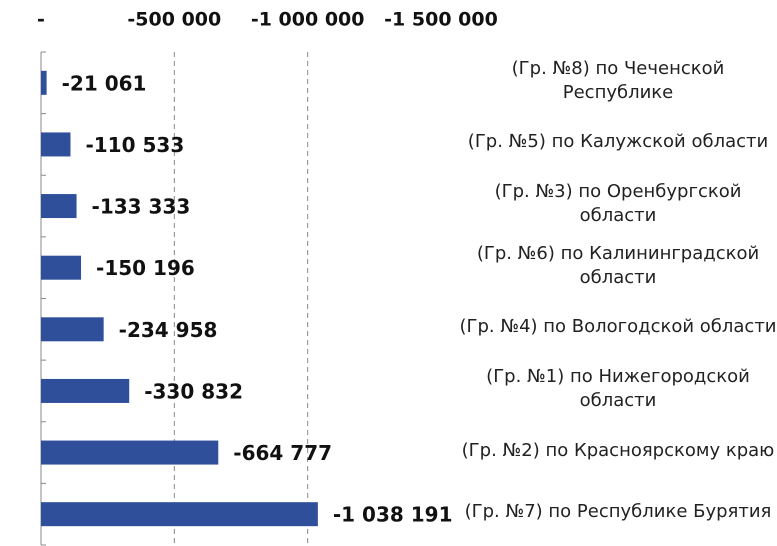 This screenshot has height=546, width=777. Describe the element at coordinates (618, 388) in the screenshot. I see `category-label: (Гр. №1) по Нижегородской области` at that location.